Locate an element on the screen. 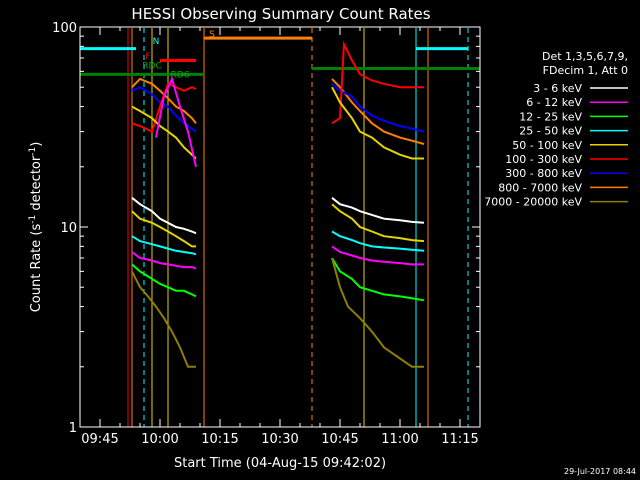 This screenshot has height=480, width=640. x-tick-label: 11:15 is located at coordinates (459, 439).